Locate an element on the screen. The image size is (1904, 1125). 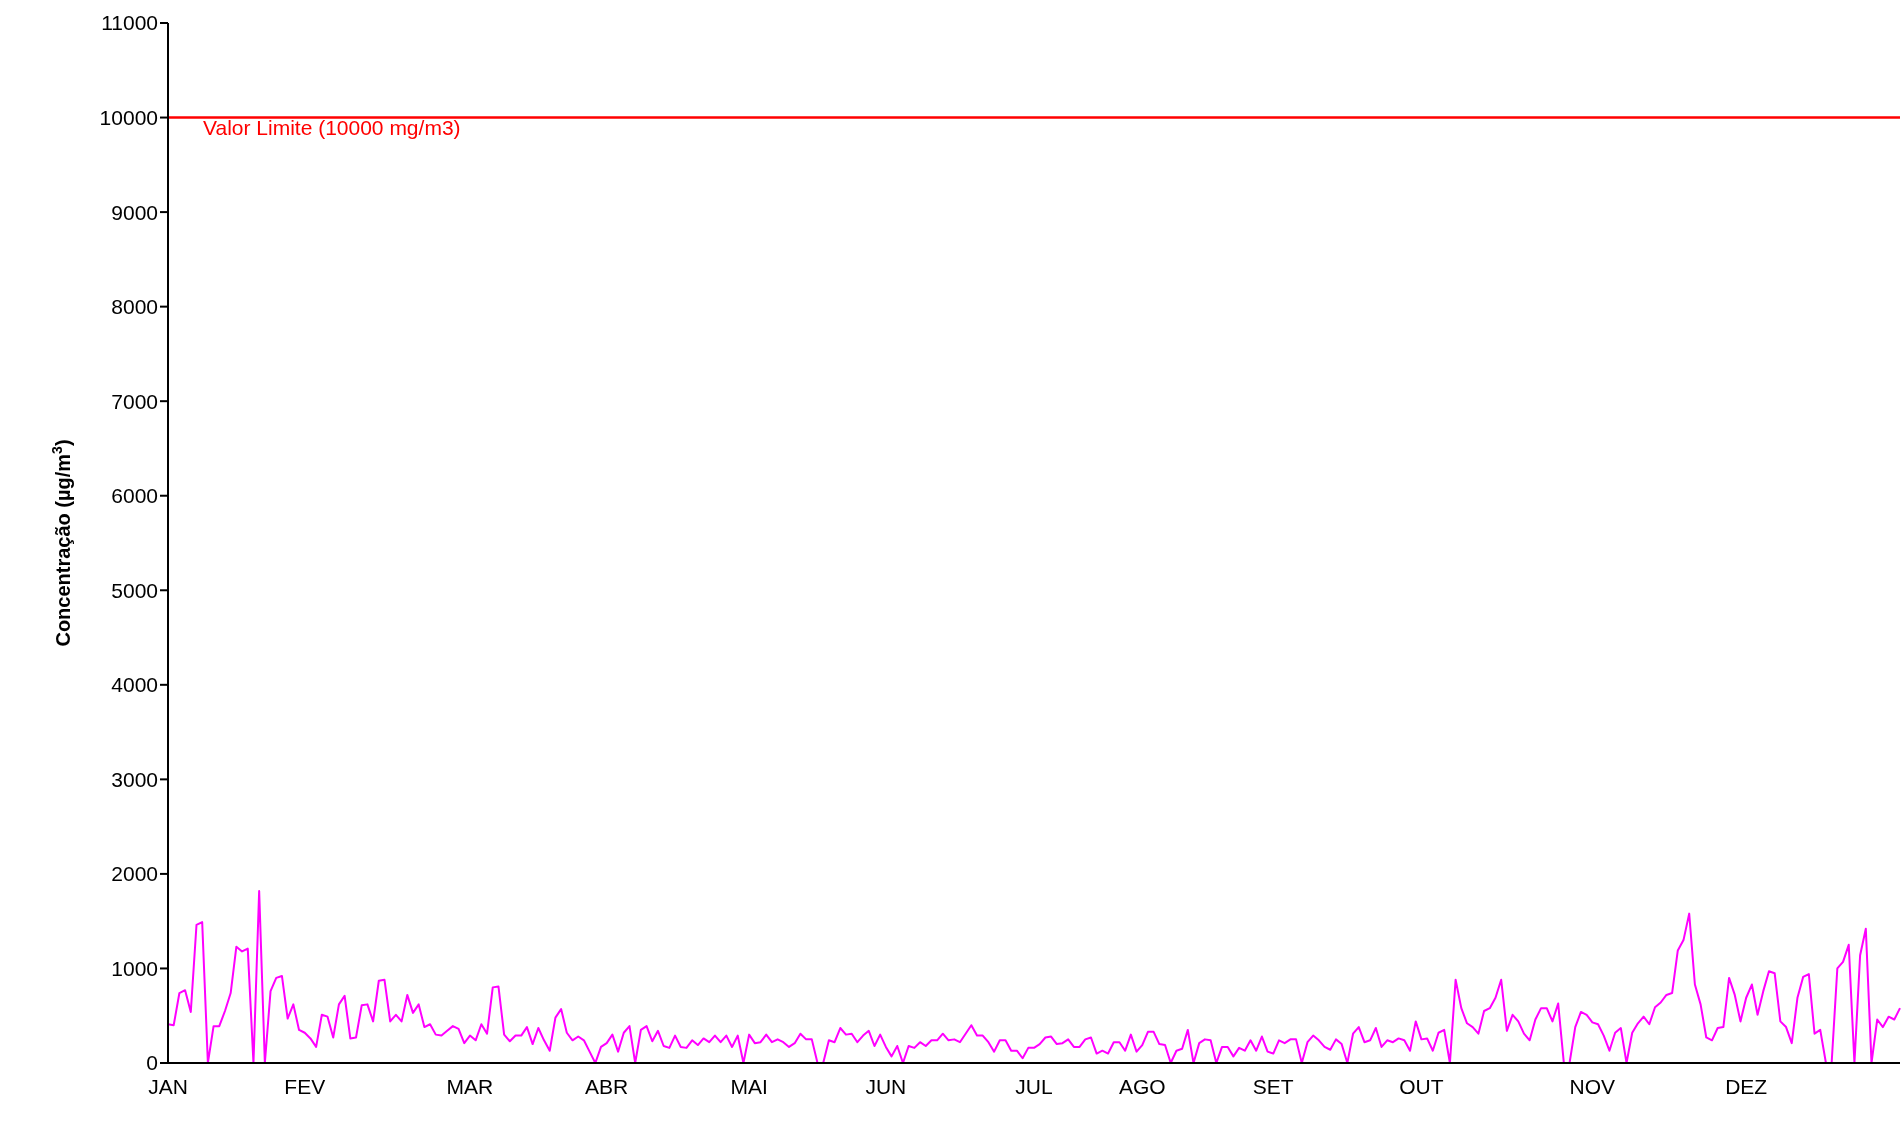
y-tick-label: 1000 is located at coordinates (134, 968).